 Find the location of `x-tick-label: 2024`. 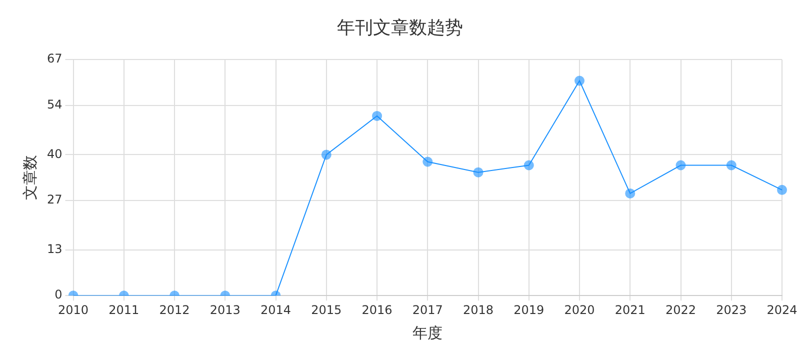

x-tick-label: 2024 is located at coordinates (782, 309).